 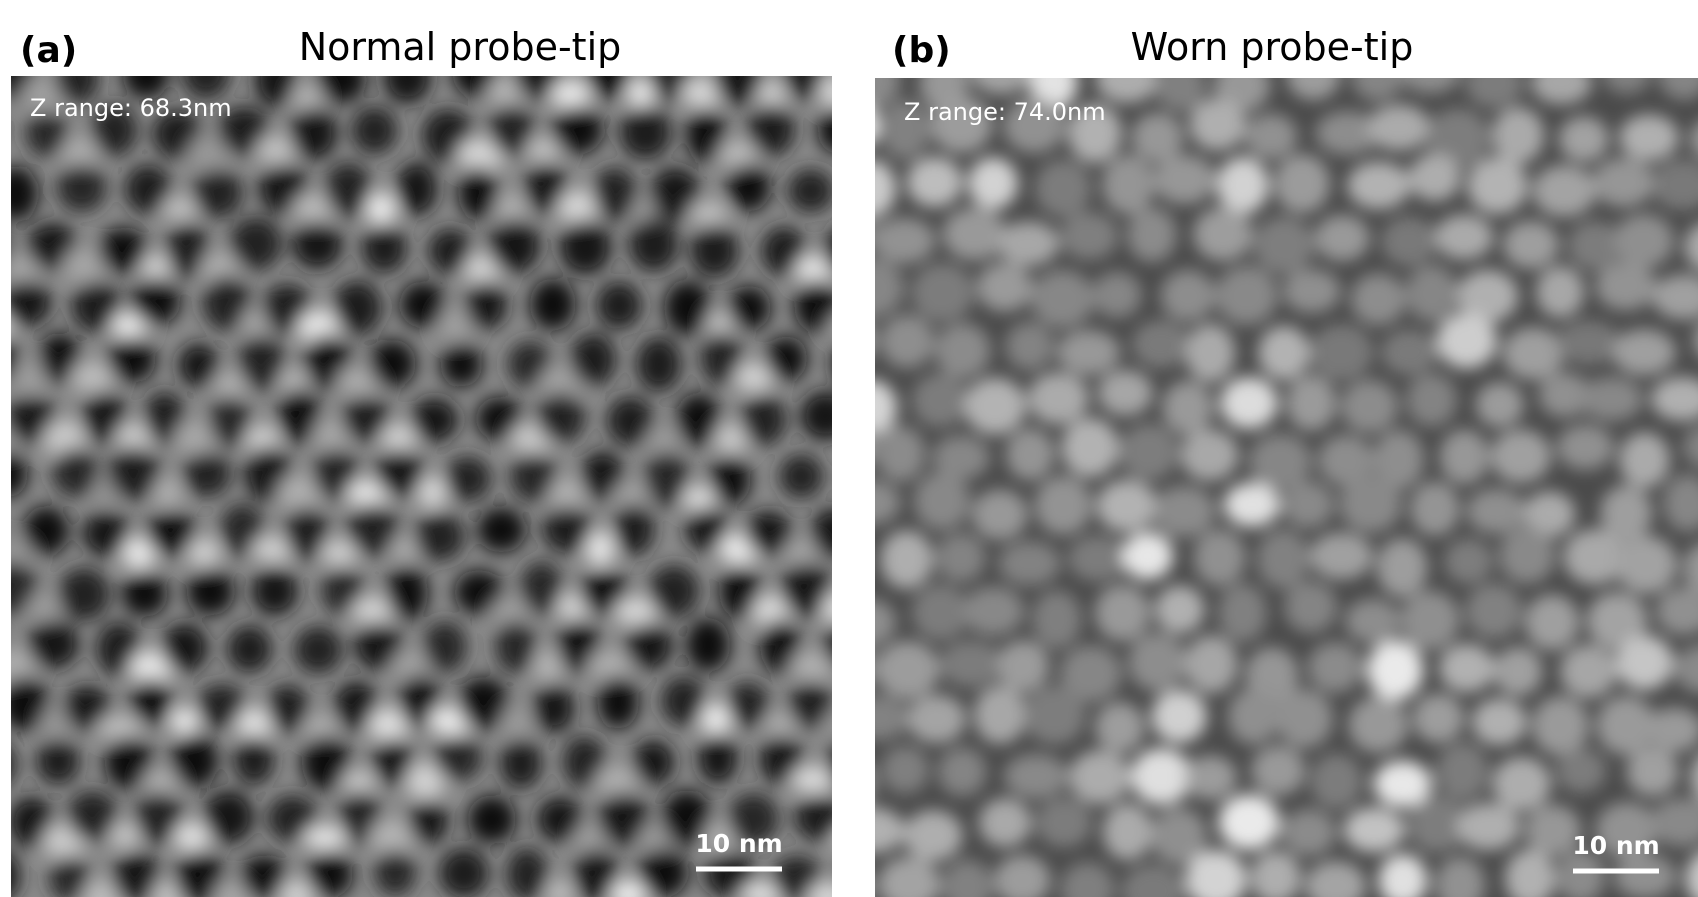 I want to click on panel-label: (a), so click(x=48, y=50).